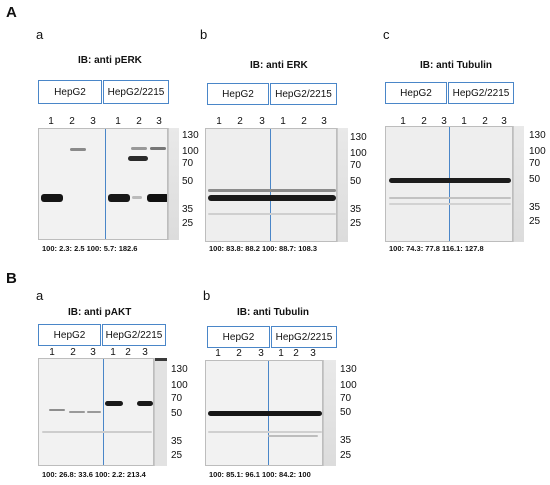  I want to click on section-label-b: B, so click(11, 278).